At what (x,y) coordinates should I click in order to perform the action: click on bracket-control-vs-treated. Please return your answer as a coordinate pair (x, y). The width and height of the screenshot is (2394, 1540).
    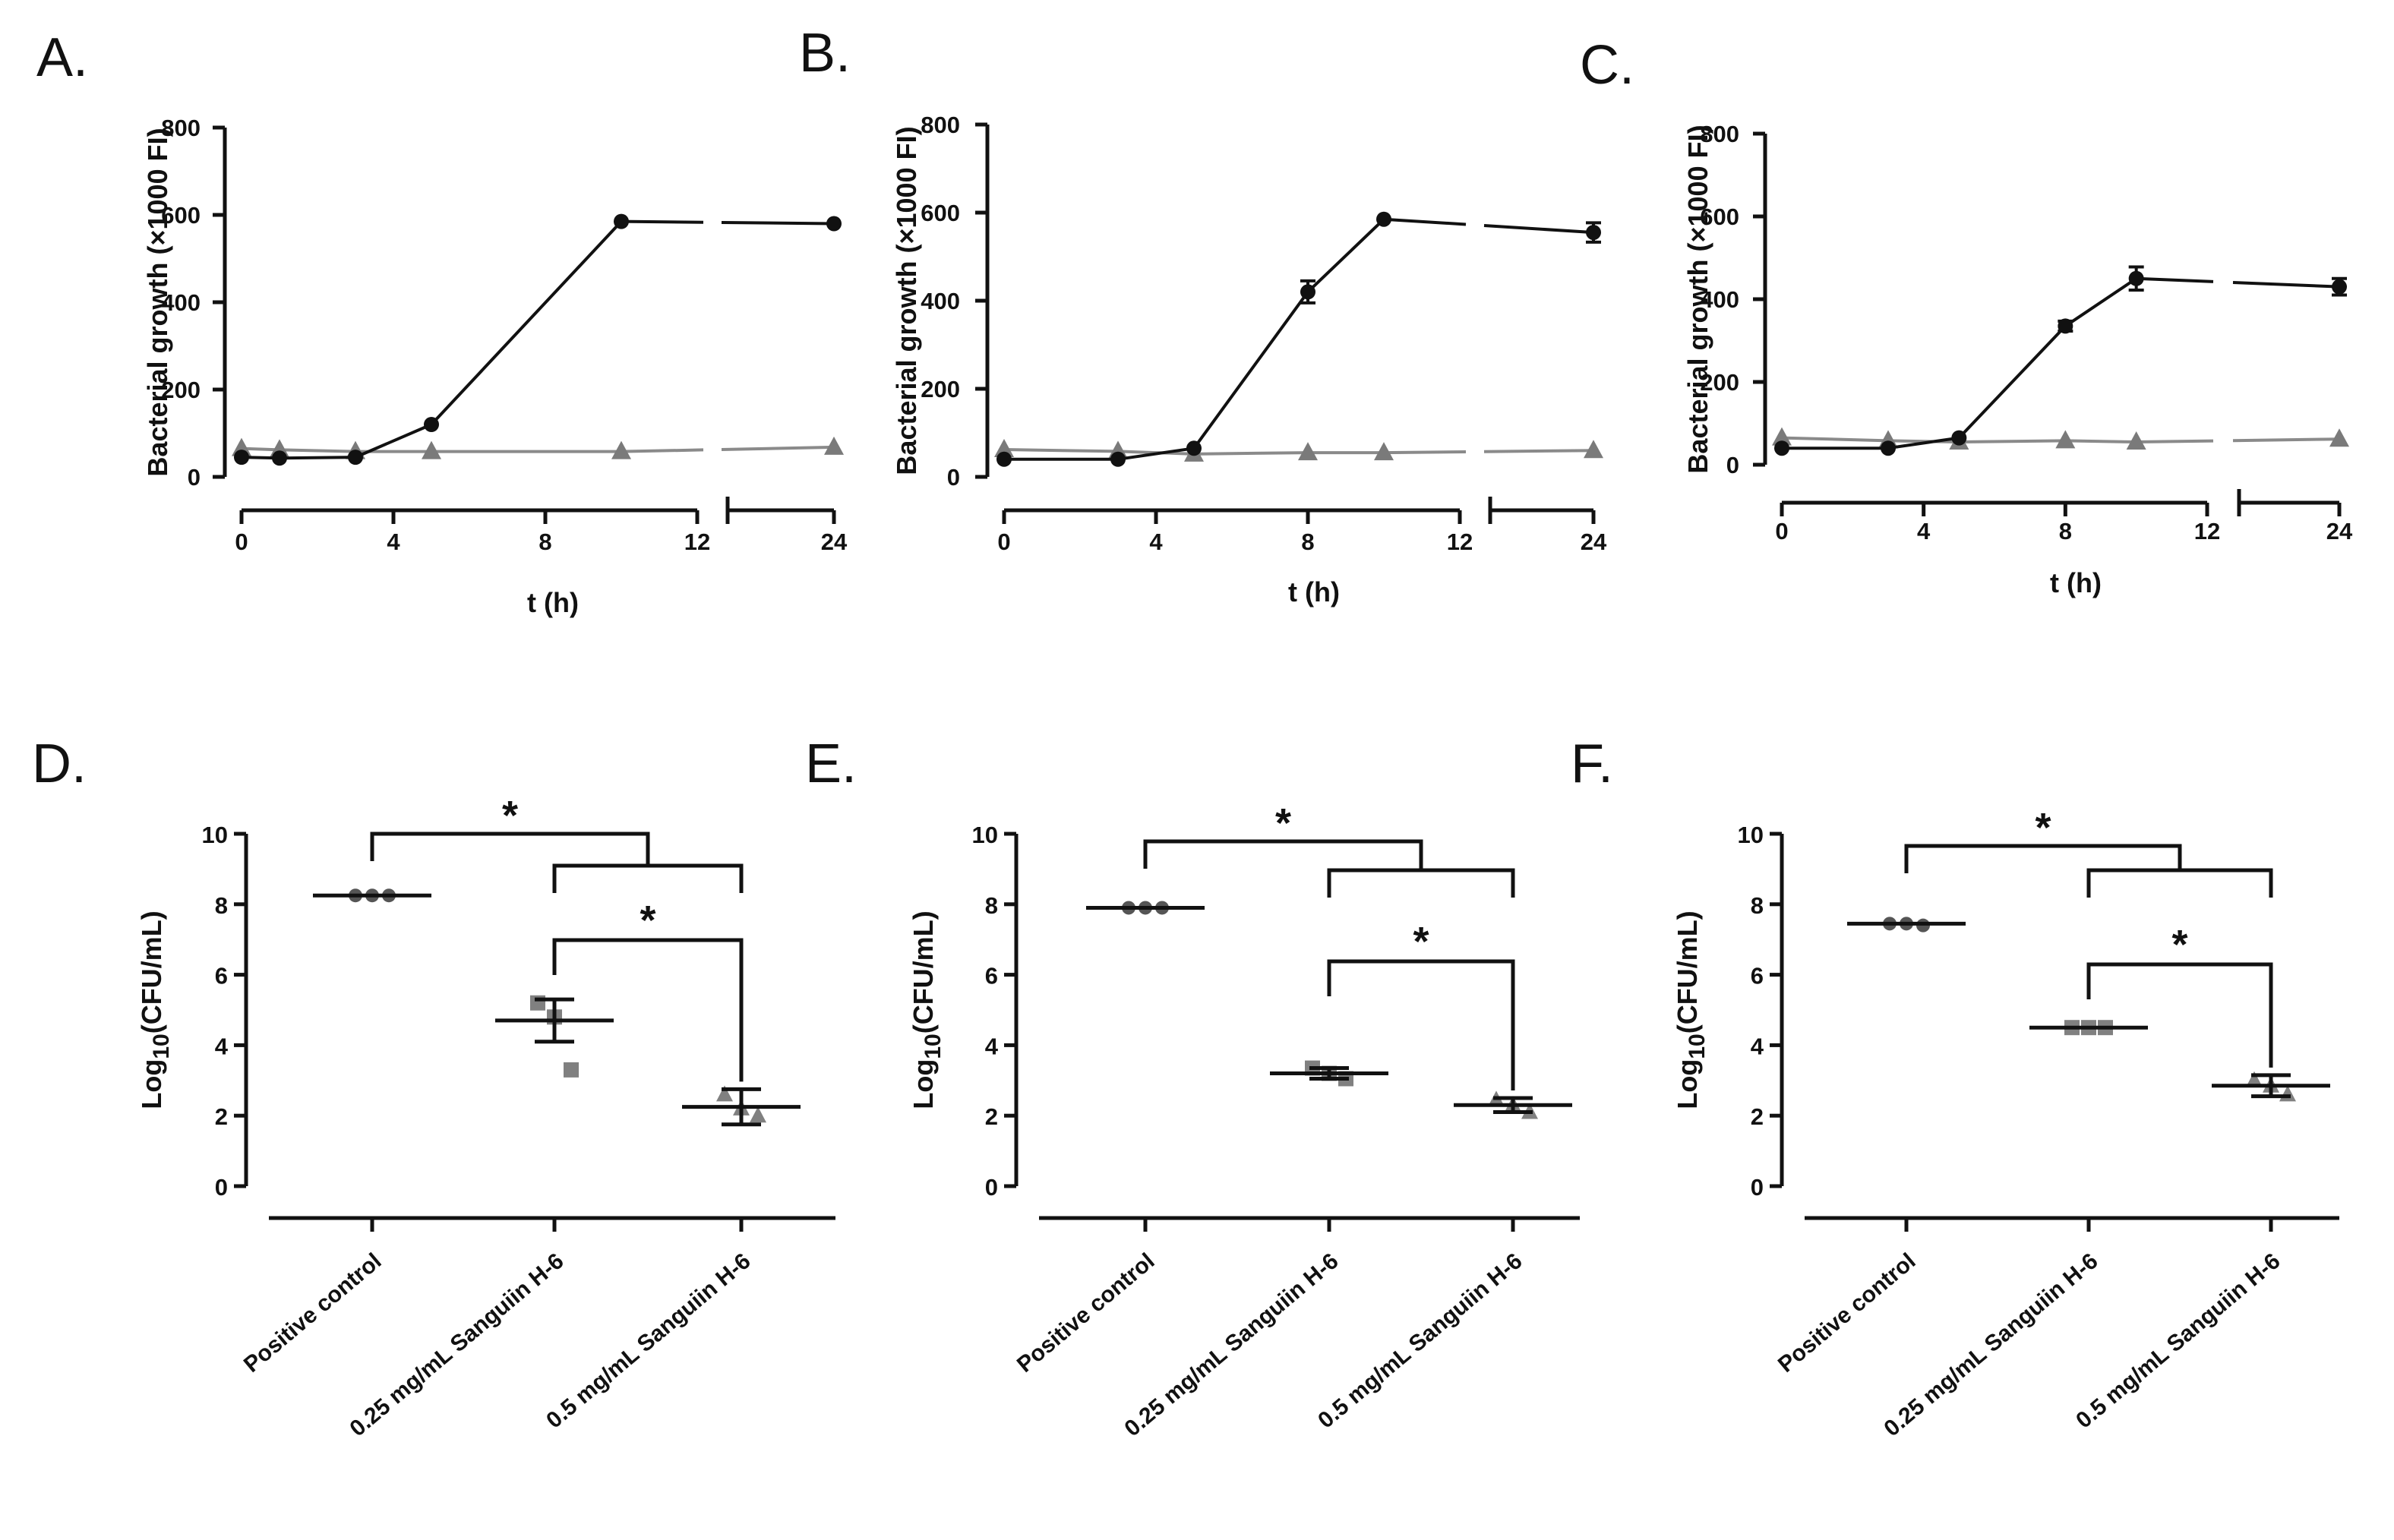
    Looking at the image, I should click on (510, 849).